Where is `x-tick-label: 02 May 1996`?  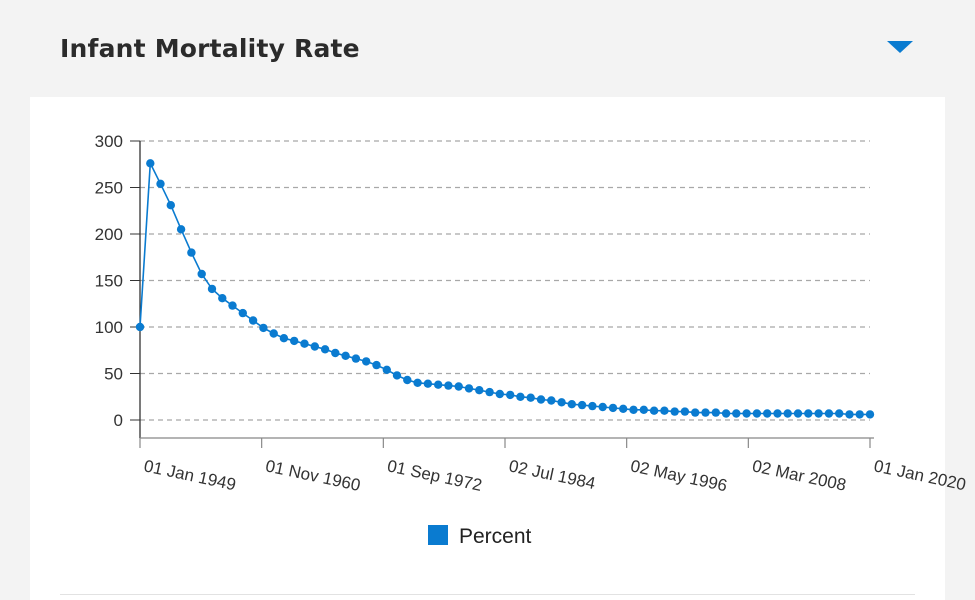
x-tick-label: 02 May 1996 is located at coordinates (679, 475).